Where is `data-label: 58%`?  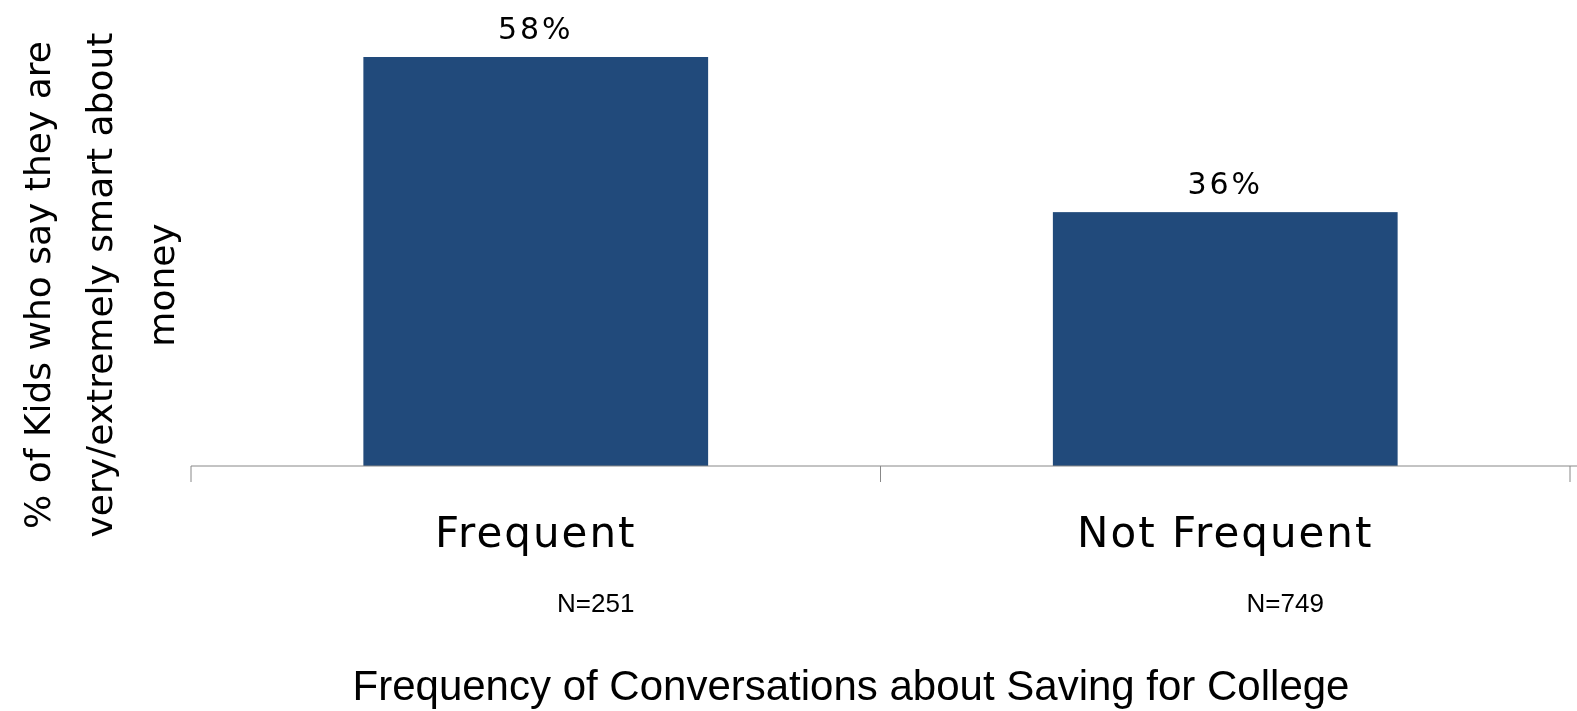 data-label: 58% is located at coordinates (535, 28).